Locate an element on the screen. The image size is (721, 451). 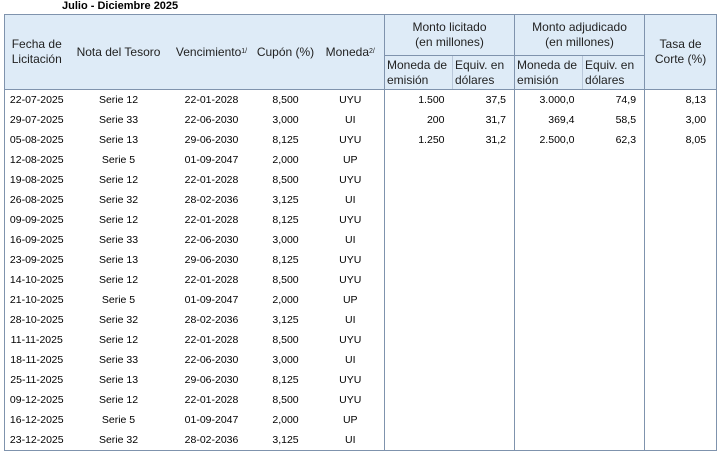
table-row: 09-12-2025 Serie 12 22-01-2028 8,500 UYU is located at coordinates (361, 400).